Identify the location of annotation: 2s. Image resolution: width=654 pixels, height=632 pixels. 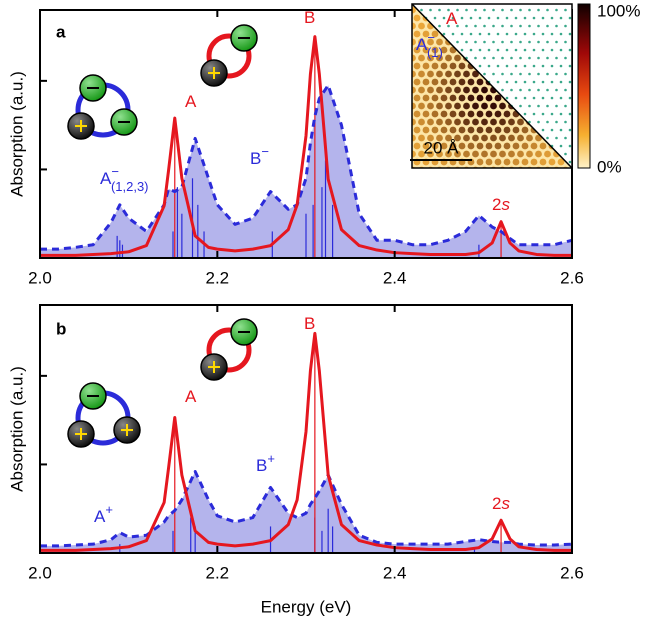
(501, 204).